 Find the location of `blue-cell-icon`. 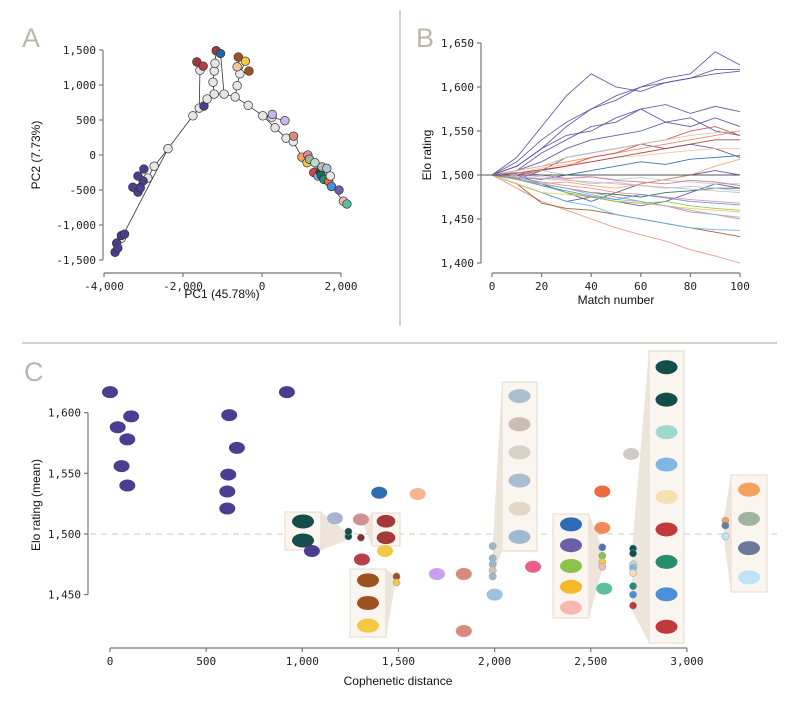

blue-cell-icon is located at coordinates (666, 594).